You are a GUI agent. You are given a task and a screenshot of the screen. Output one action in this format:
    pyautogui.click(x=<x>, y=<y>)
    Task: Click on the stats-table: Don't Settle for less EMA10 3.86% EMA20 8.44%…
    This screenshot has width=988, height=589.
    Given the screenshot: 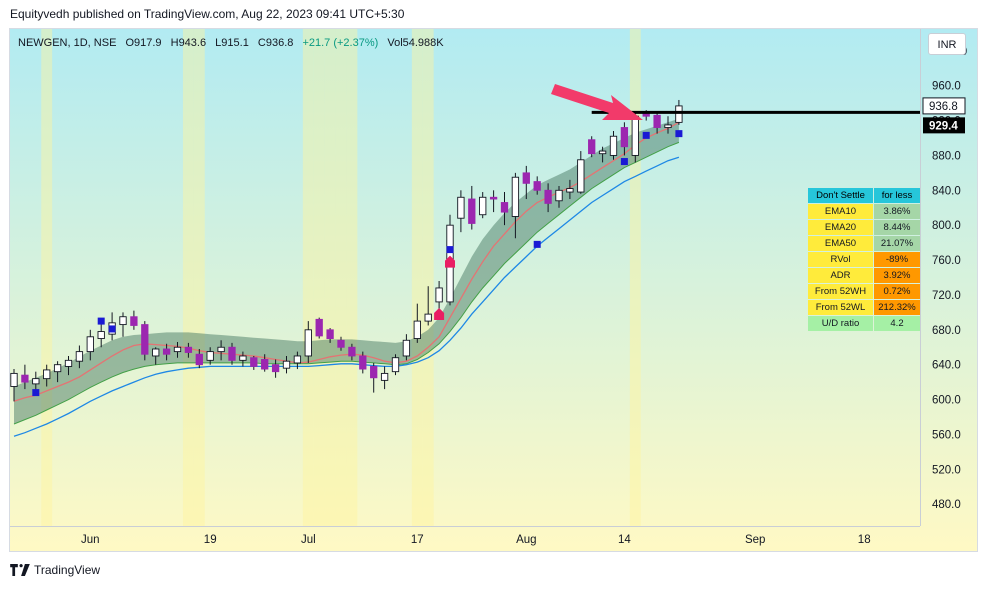 What is the action you would take?
    pyautogui.click(x=864, y=259)
    